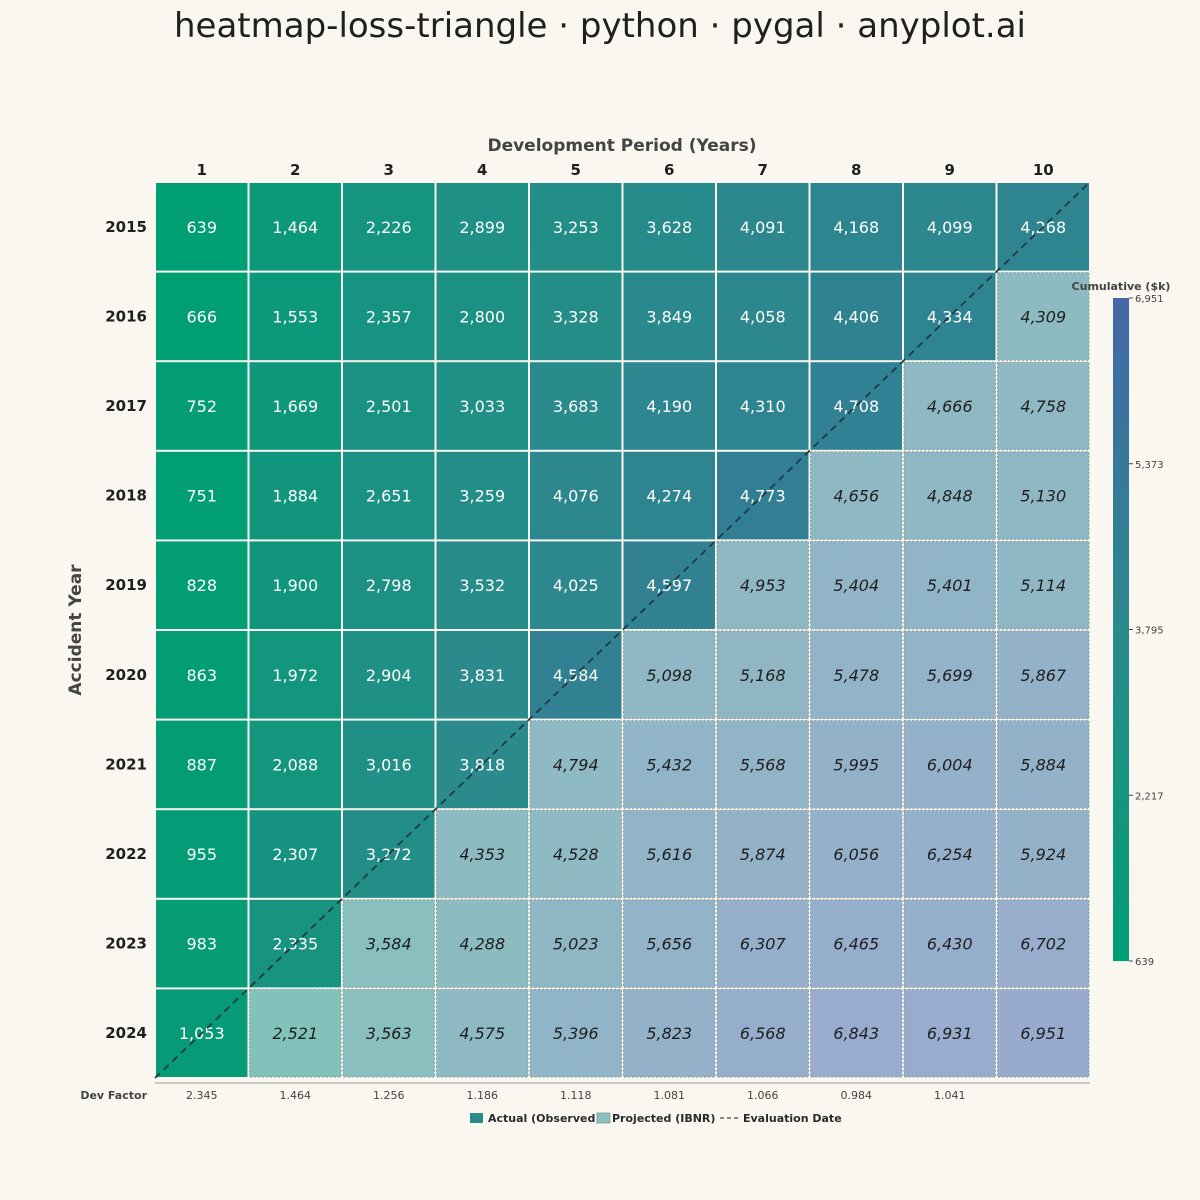 This screenshot has height=1200, width=1200. I want to click on cell-value: 4,666, so click(950, 406).